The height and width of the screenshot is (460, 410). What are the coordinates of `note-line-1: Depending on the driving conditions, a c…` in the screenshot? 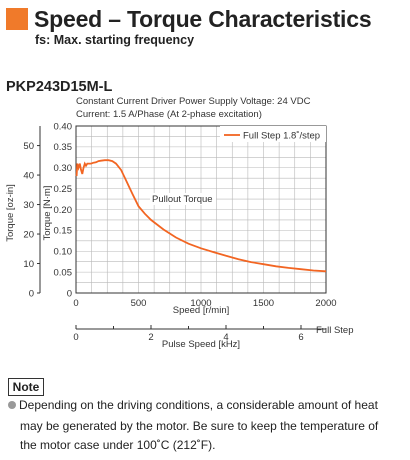 It's located at (193, 405).